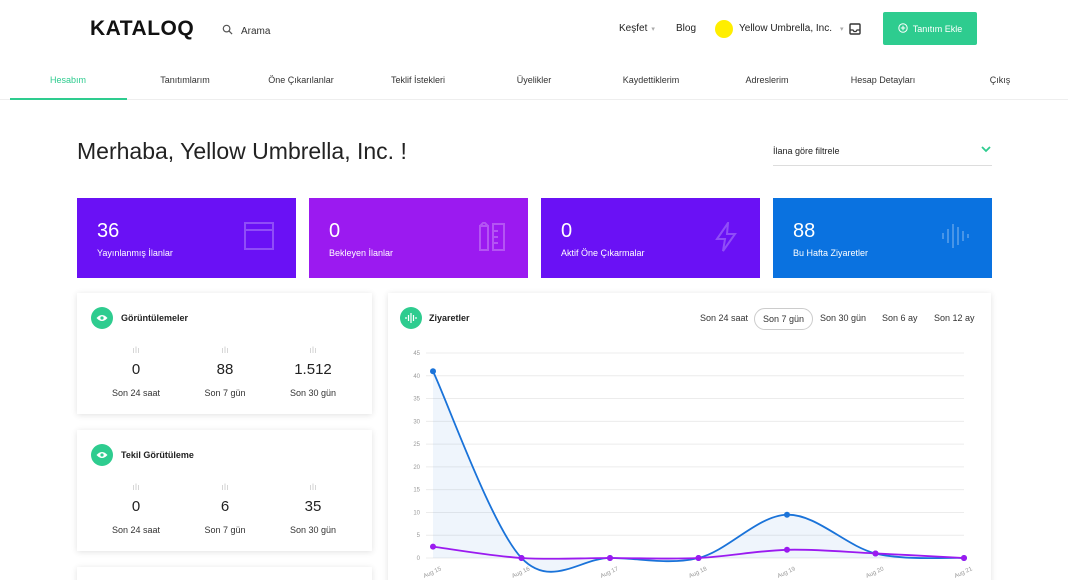 The image size is (1068, 580). I want to click on discover-label: Keşfet, so click(633, 28).